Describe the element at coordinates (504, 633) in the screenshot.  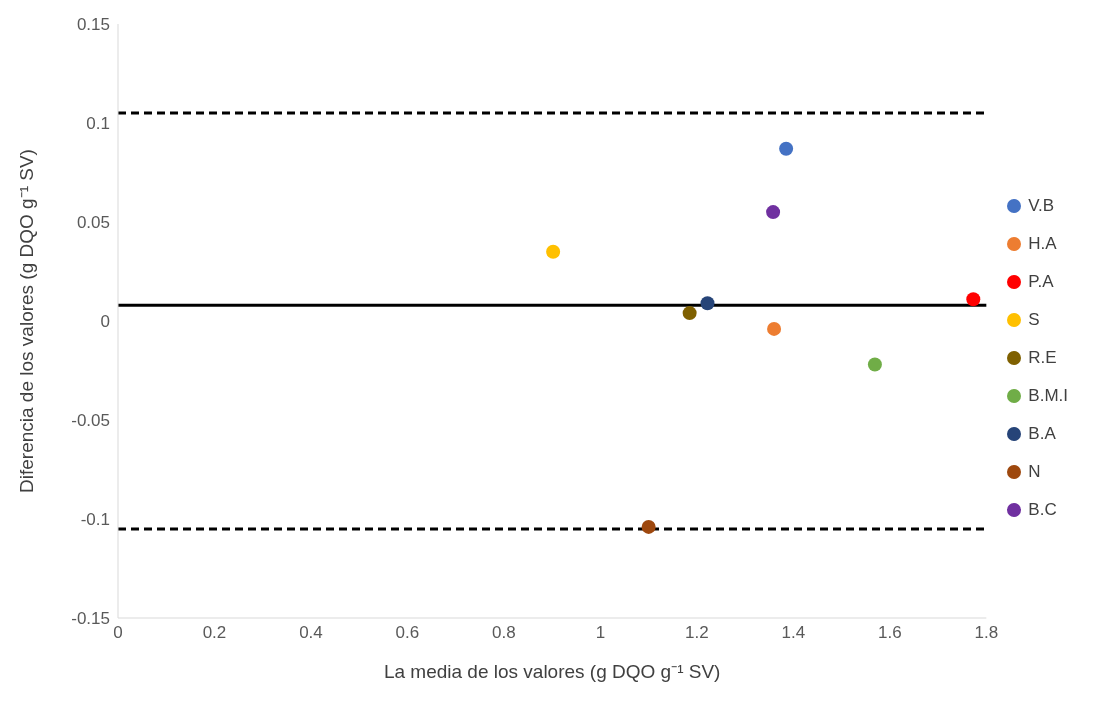
I see `x-tick-label: 0.8` at that location.